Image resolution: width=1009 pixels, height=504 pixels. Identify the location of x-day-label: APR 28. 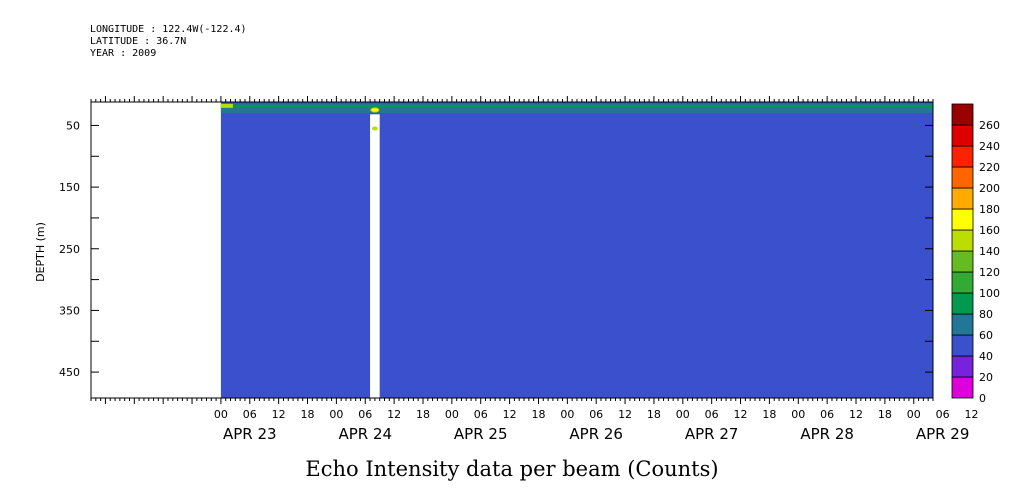
(827, 434).